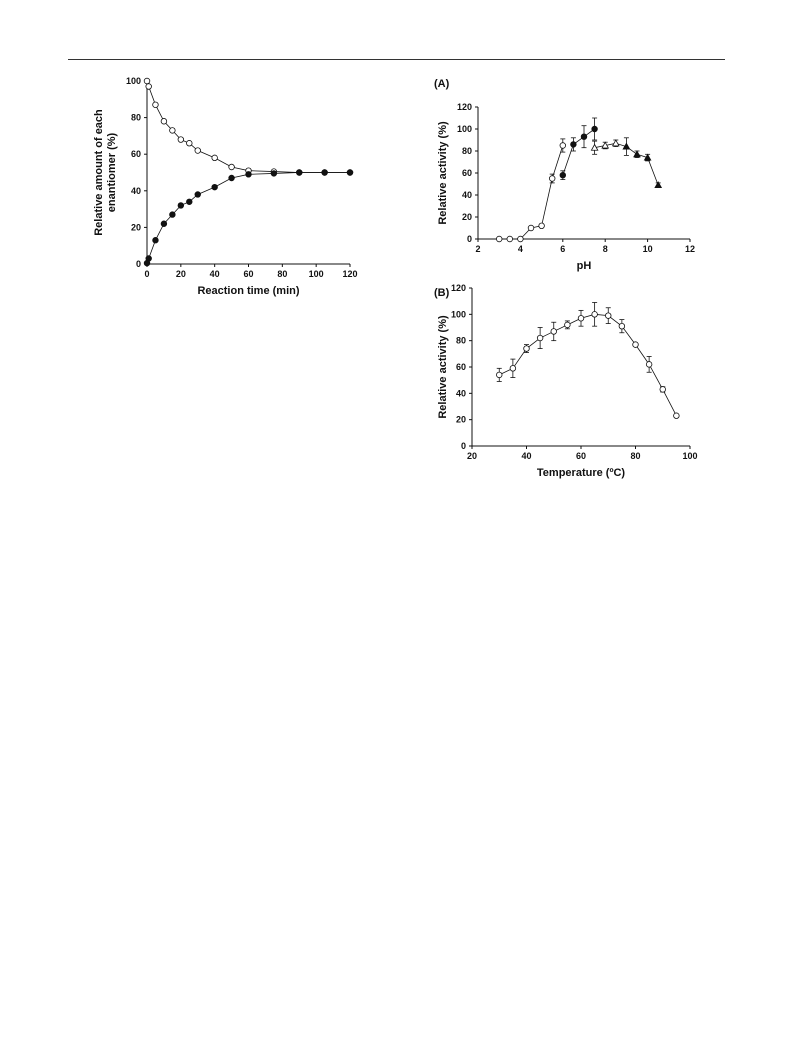 Image resolution: width=793 pixels, height=1053 pixels. Describe the element at coordinates (581, 473) in the screenshot. I see `x-axis-title: Temperature (ºC)` at that location.